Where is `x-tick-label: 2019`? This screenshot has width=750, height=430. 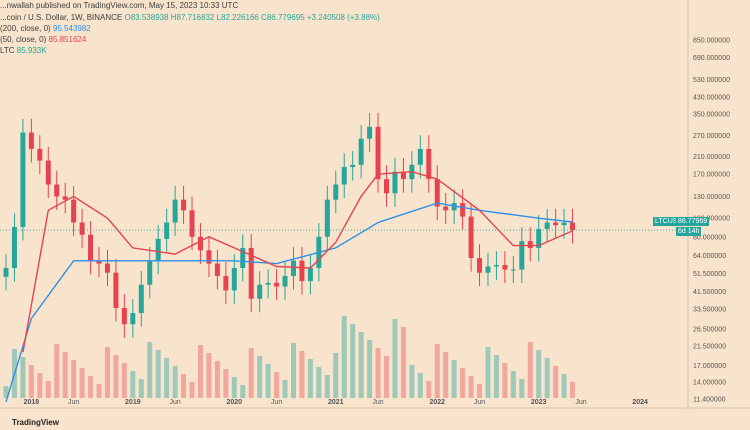
x-tick-label: 2019 is located at coordinates (133, 402).